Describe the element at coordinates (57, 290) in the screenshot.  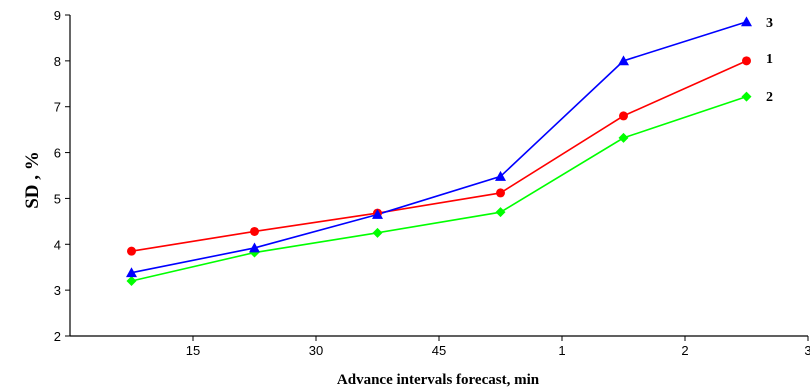
I see `y-tick-label: 3` at that location.